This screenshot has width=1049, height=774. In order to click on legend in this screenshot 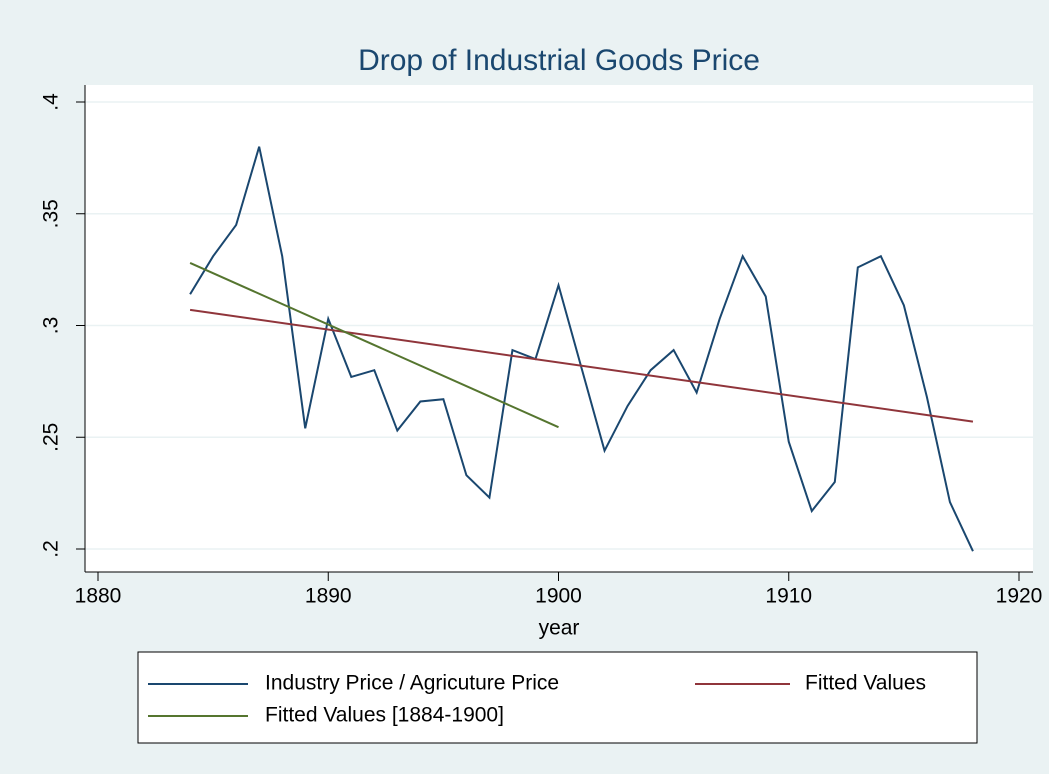, I will do `click(557, 697)`.